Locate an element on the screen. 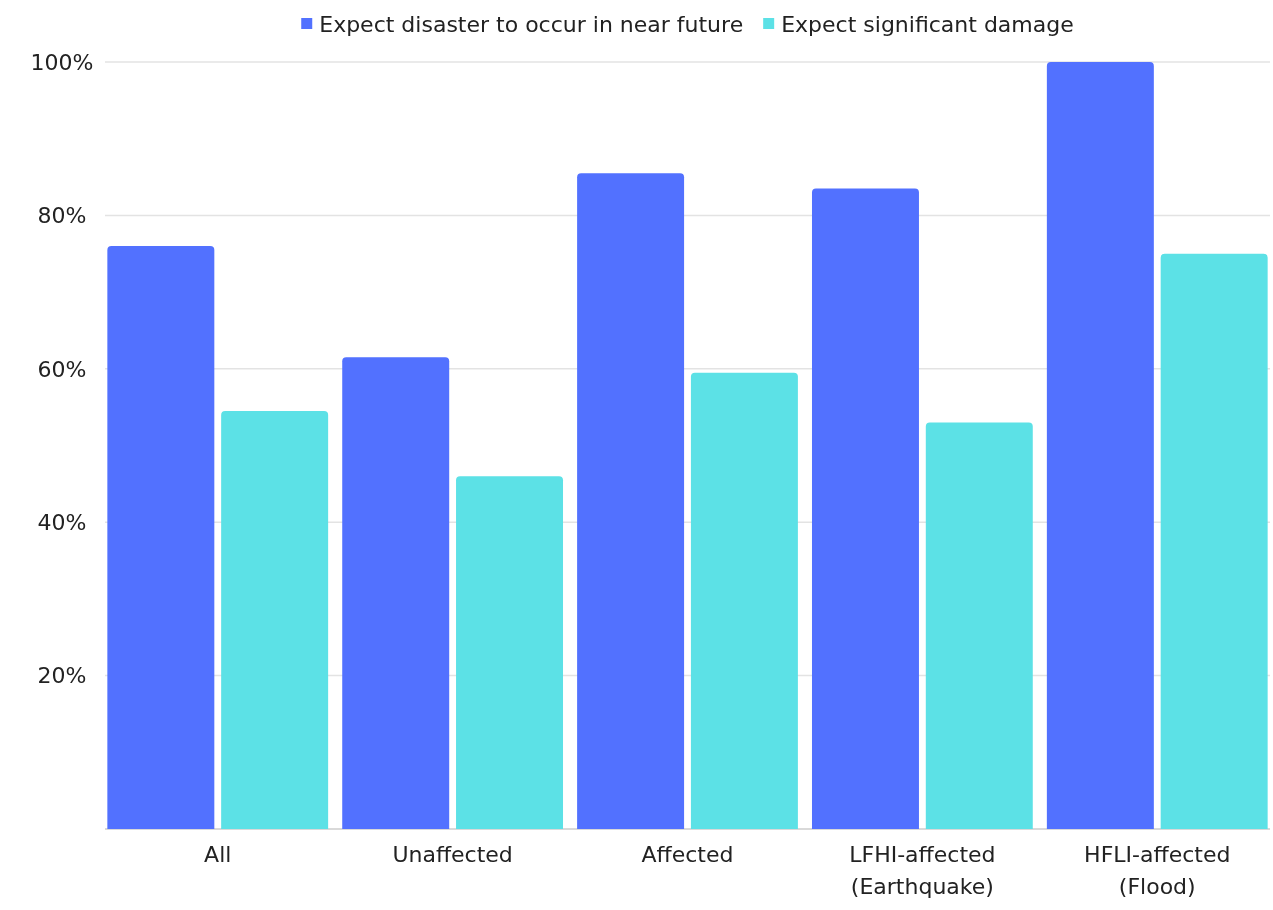  x-tick-label: Unaffected is located at coordinates (452, 854).